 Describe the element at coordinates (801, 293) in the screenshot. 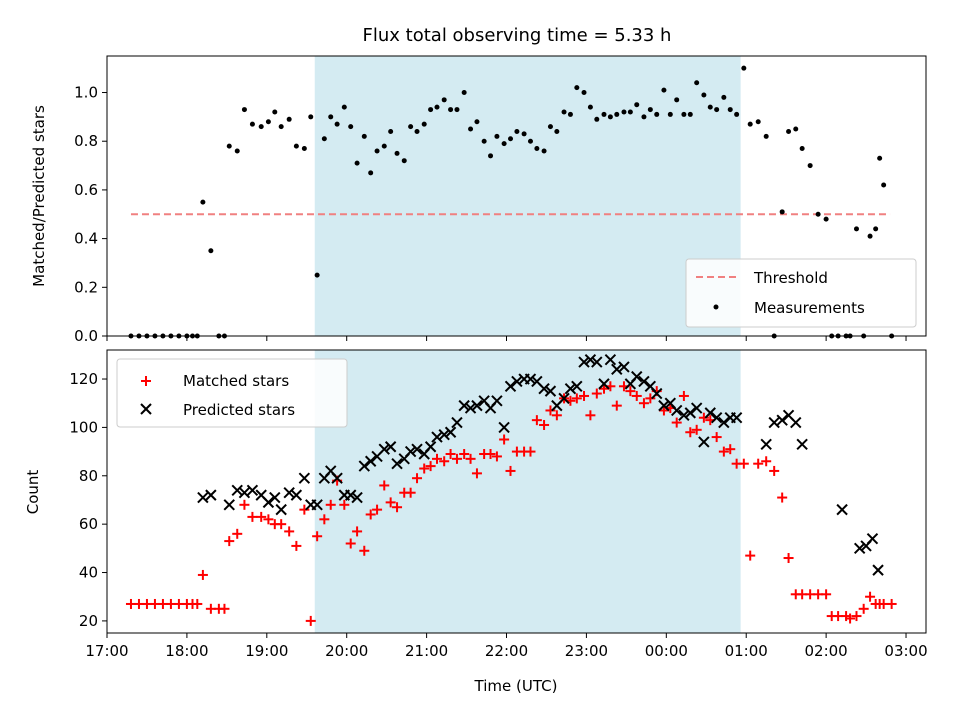

I see `ratio-legend: Threshold Measurements` at that location.